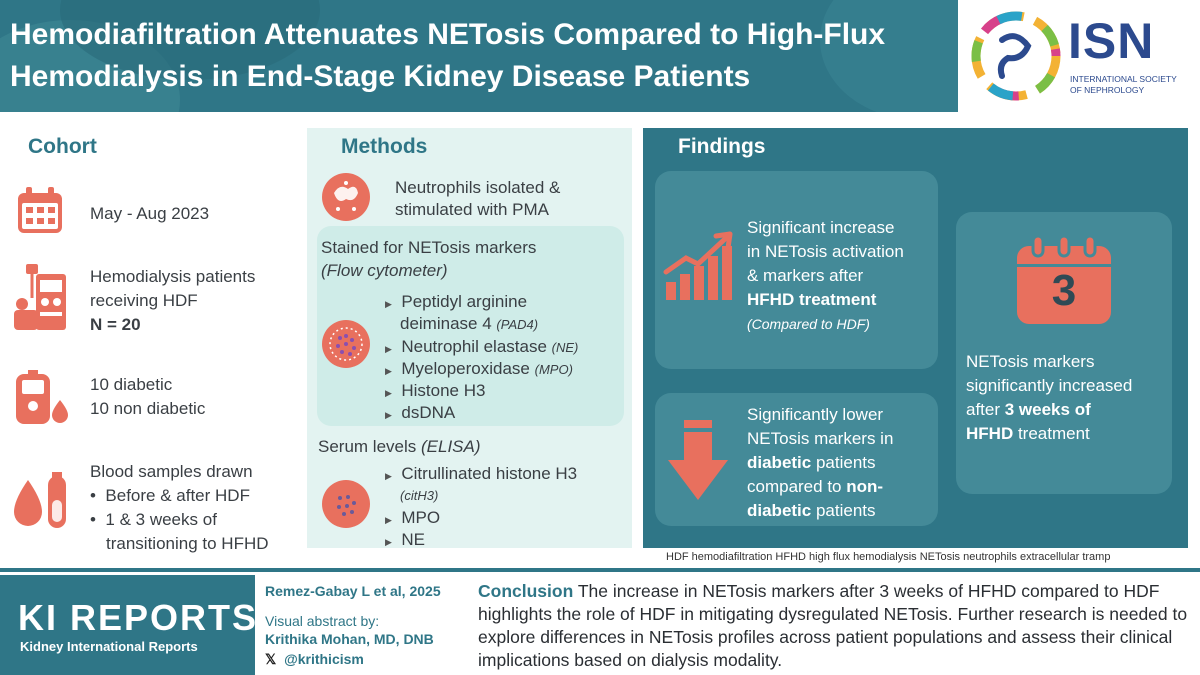 The width and height of the screenshot is (1200, 675). What do you see at coordinates (779, 462) in the screenshot?
I see `finding2-bold-diabetic: diabetic` at bounding box center [779, 462].